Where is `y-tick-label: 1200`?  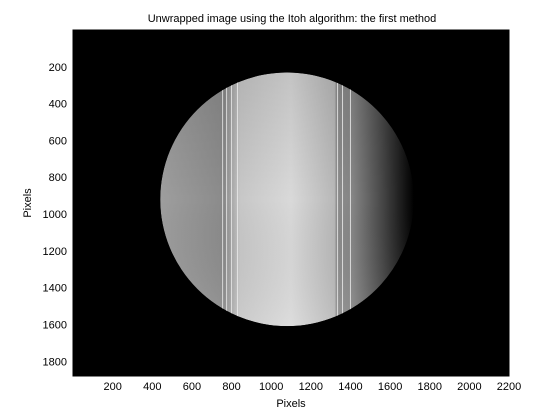
y-tick-label: 1200 is located at coordinates (55, 252).